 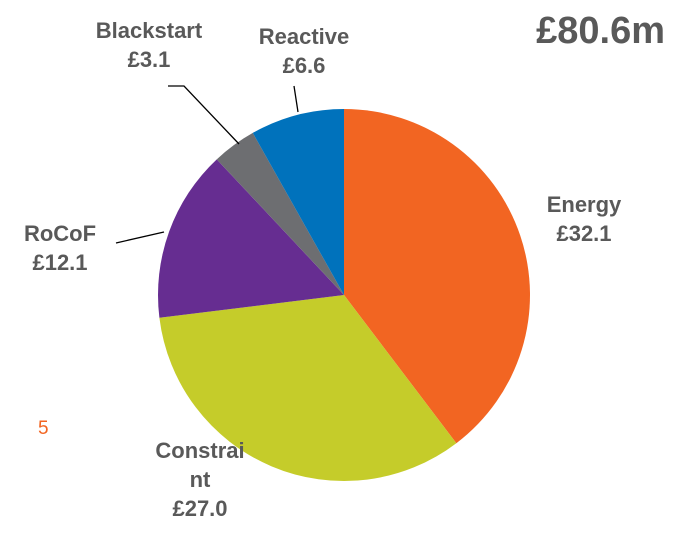 What do you see at coordinates (304, 51) in the screenshot?
I see `label-reactive: Reactive £6.6` at bounding box center [304, 51].